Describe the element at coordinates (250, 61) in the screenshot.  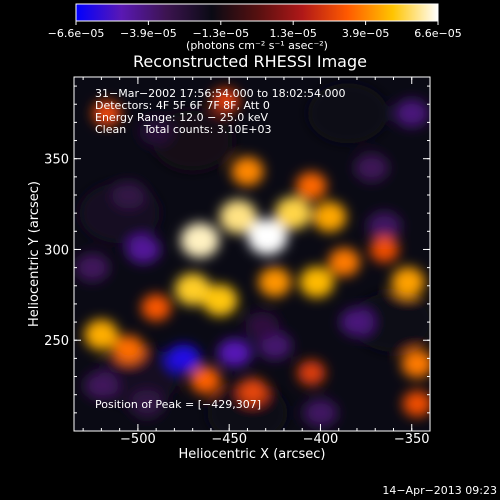
I see `chart-title: Reconstructed RHESSI Image` at that location.